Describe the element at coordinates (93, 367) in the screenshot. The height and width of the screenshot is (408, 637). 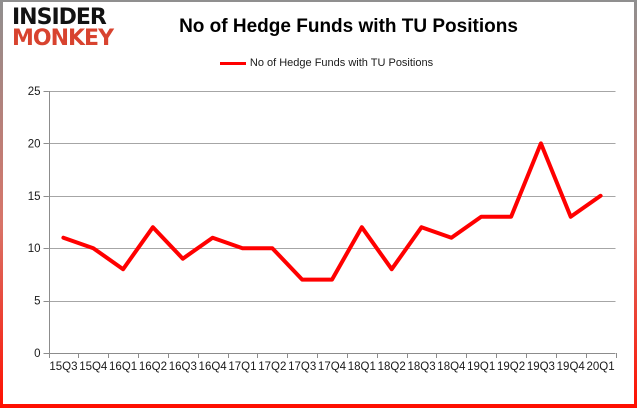
I see `x-axis-label: 15Q4` at that location.